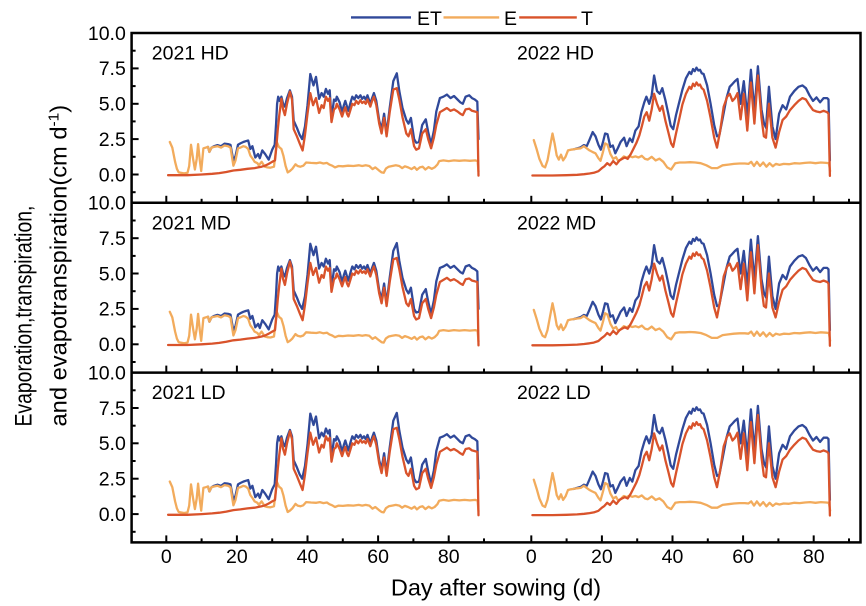 This screenshot has height=606, width=866. What do you see at coordinates (555, 54) in the screenshot?
I see `svg-text: 2022 HD` at bounding box center [555, 54].